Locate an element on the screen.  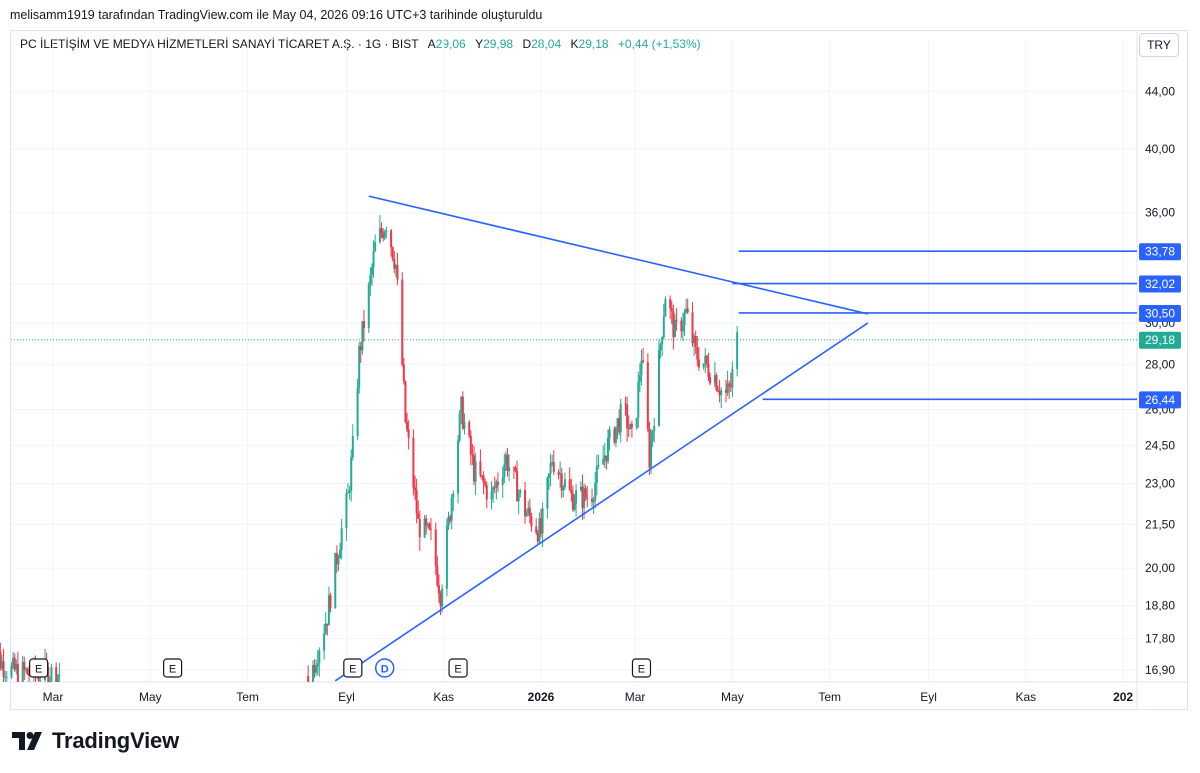
price-label: 30,50 is located at coordinates (1160, 313).